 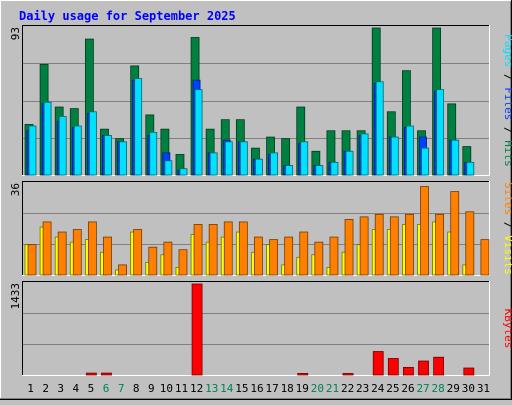 I want to click on day-label: 2, so click(x=45, y=388).